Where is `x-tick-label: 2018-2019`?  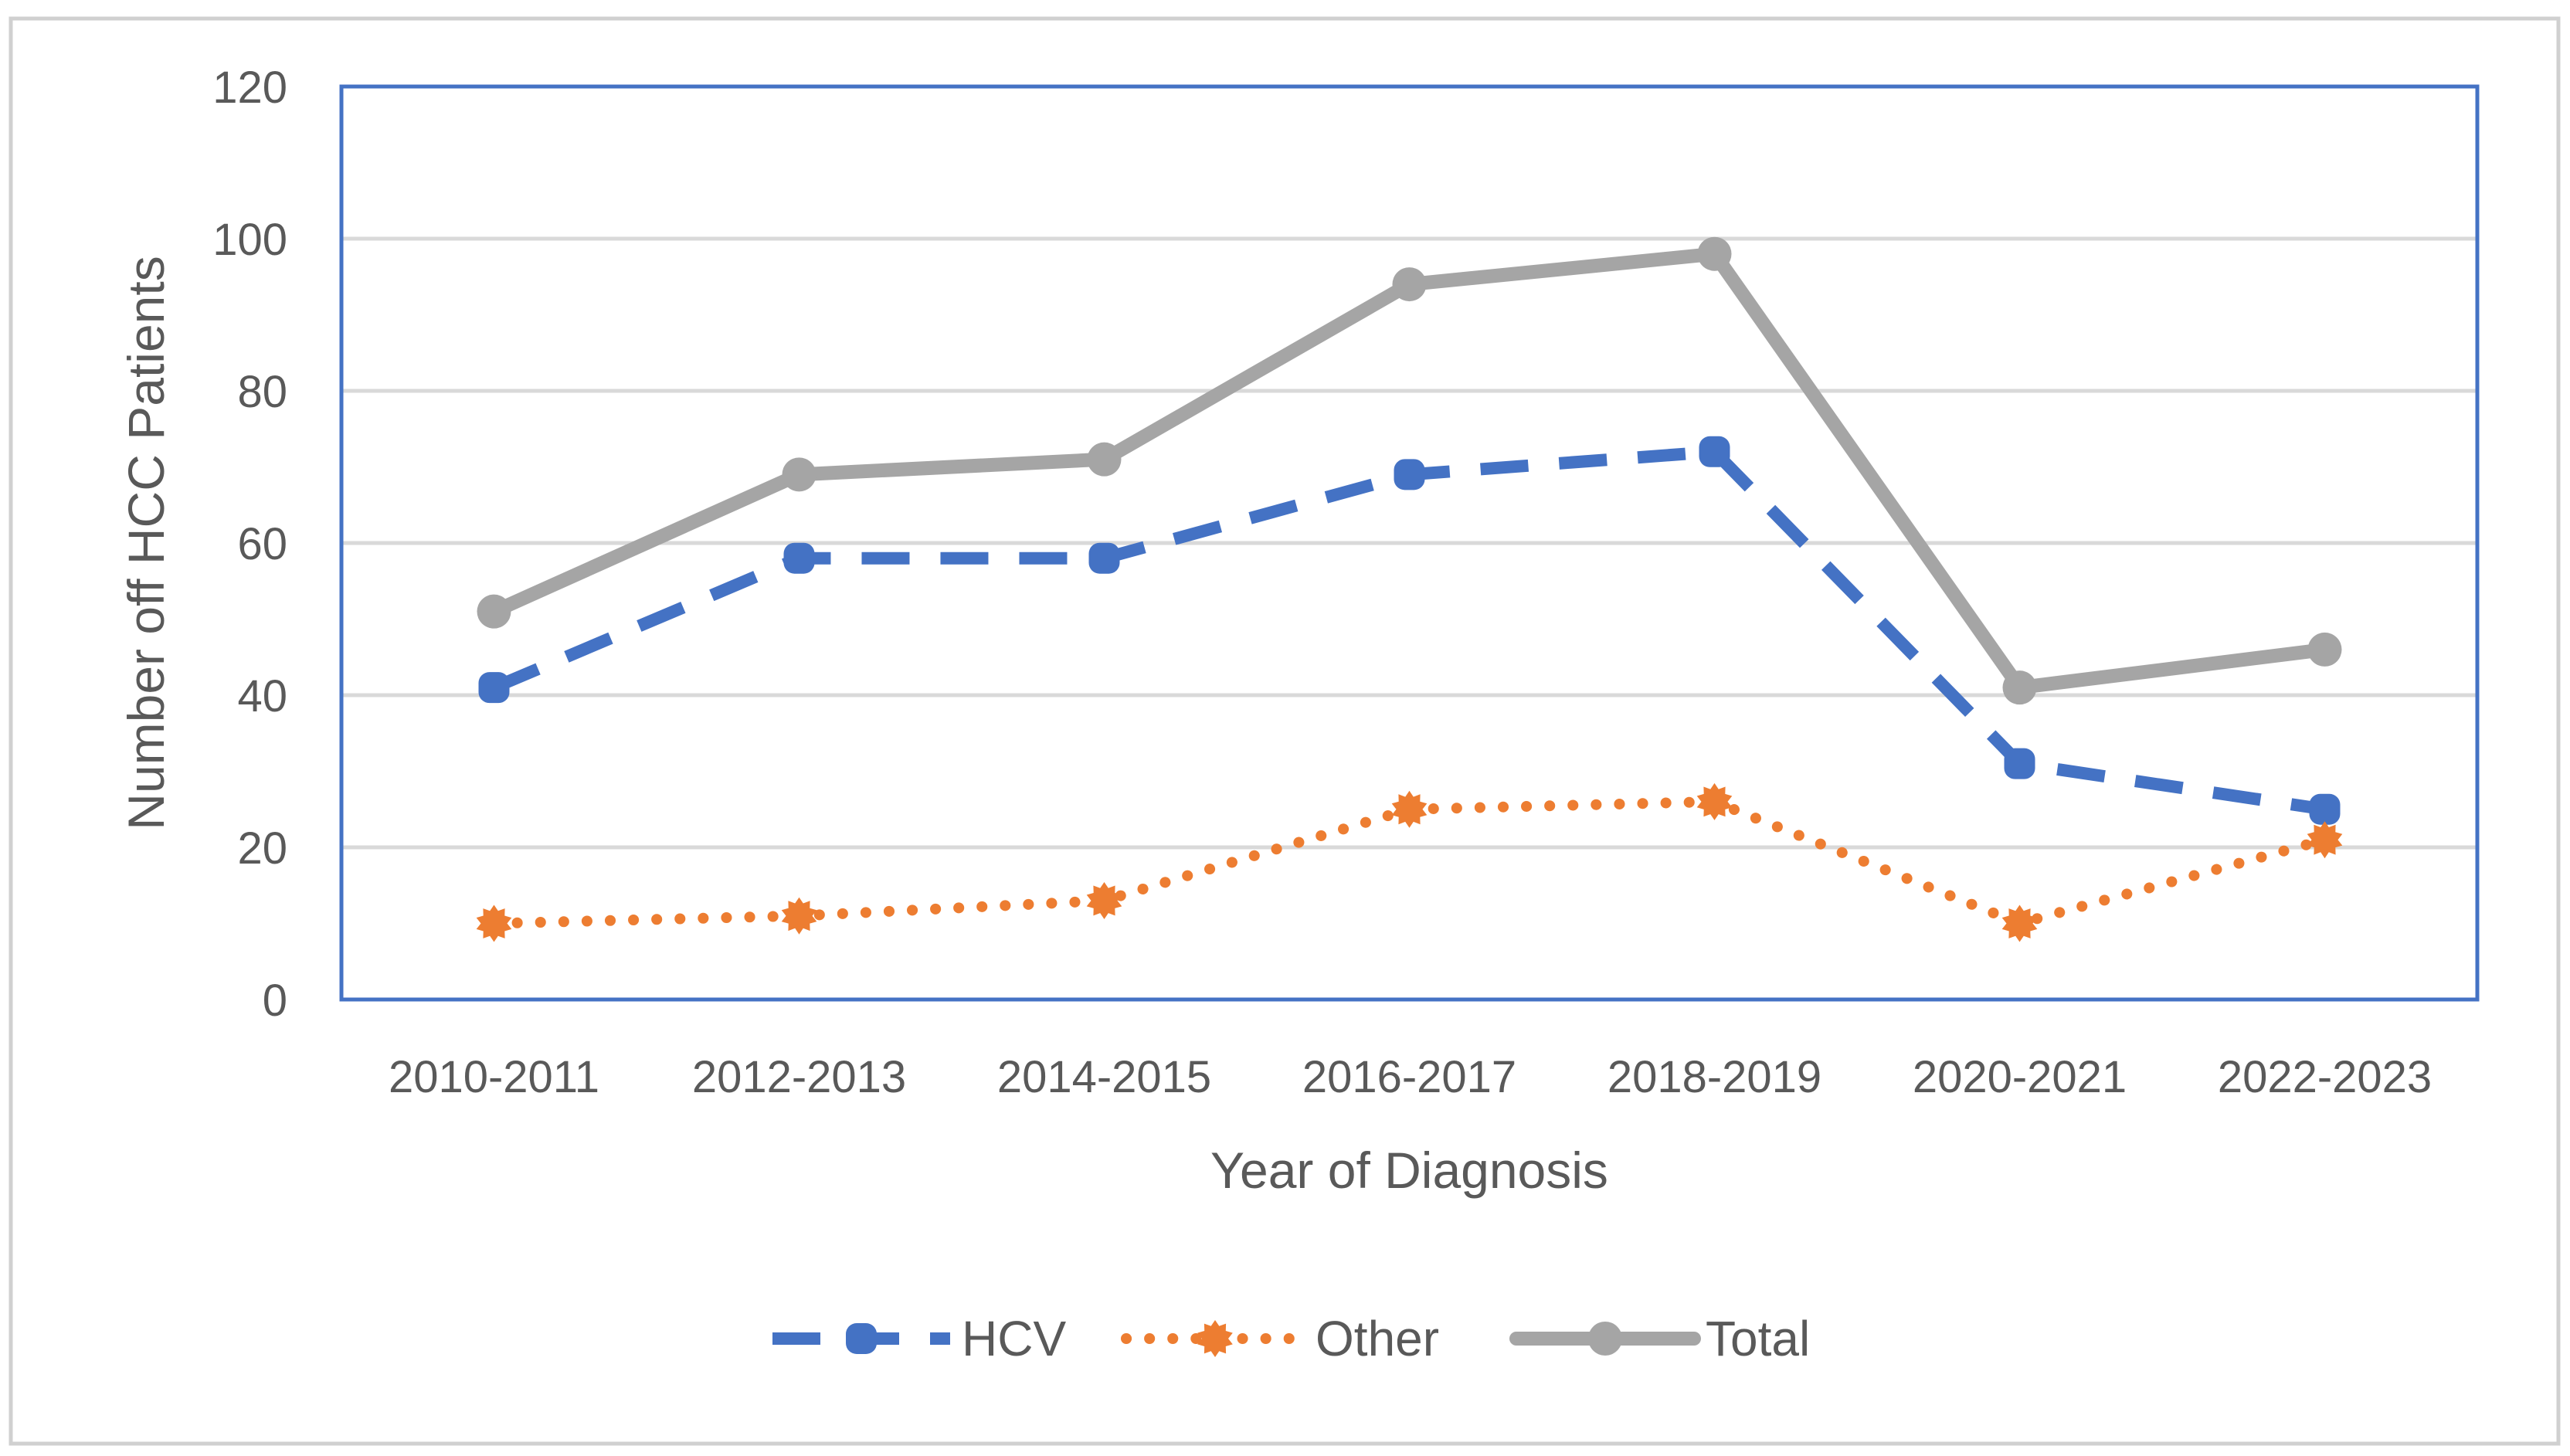 x-tick-label: 2018-2019 is located at coordinates (1715, 1077).